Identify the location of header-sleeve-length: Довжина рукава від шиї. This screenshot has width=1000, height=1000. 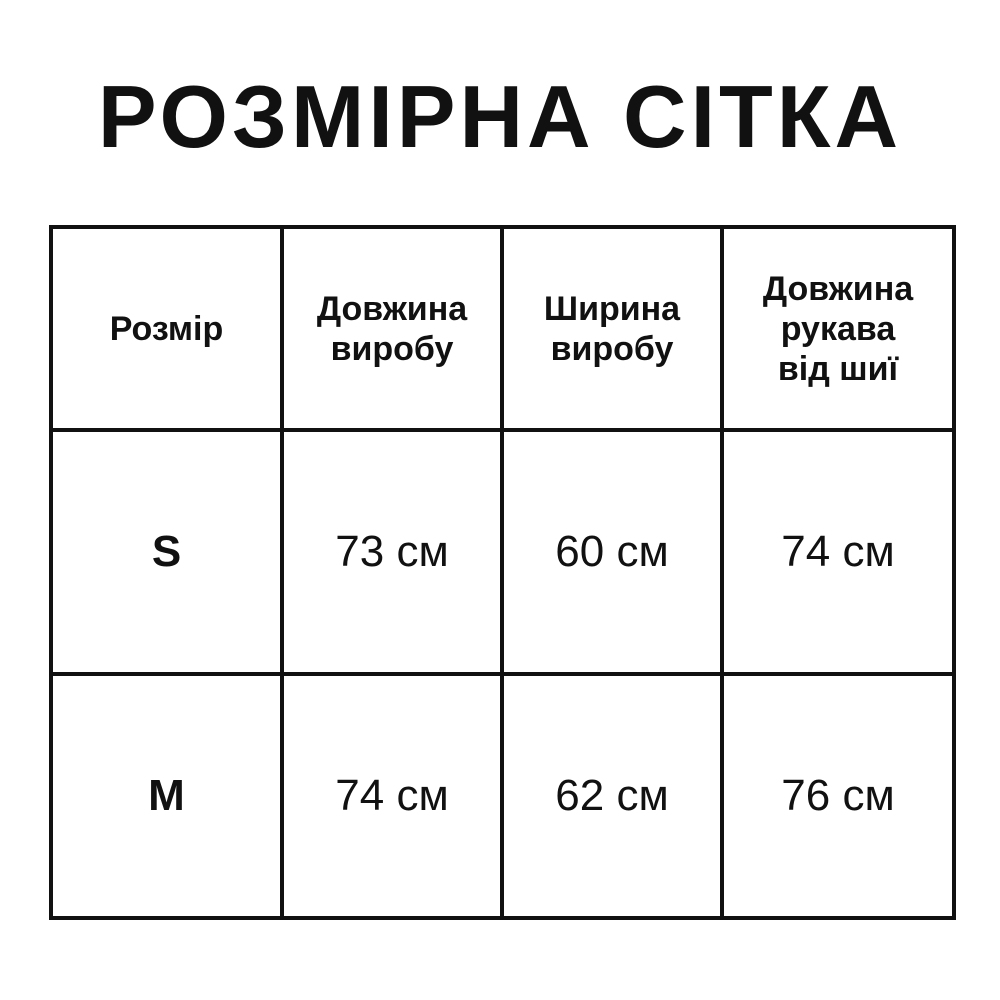
(838, 328).